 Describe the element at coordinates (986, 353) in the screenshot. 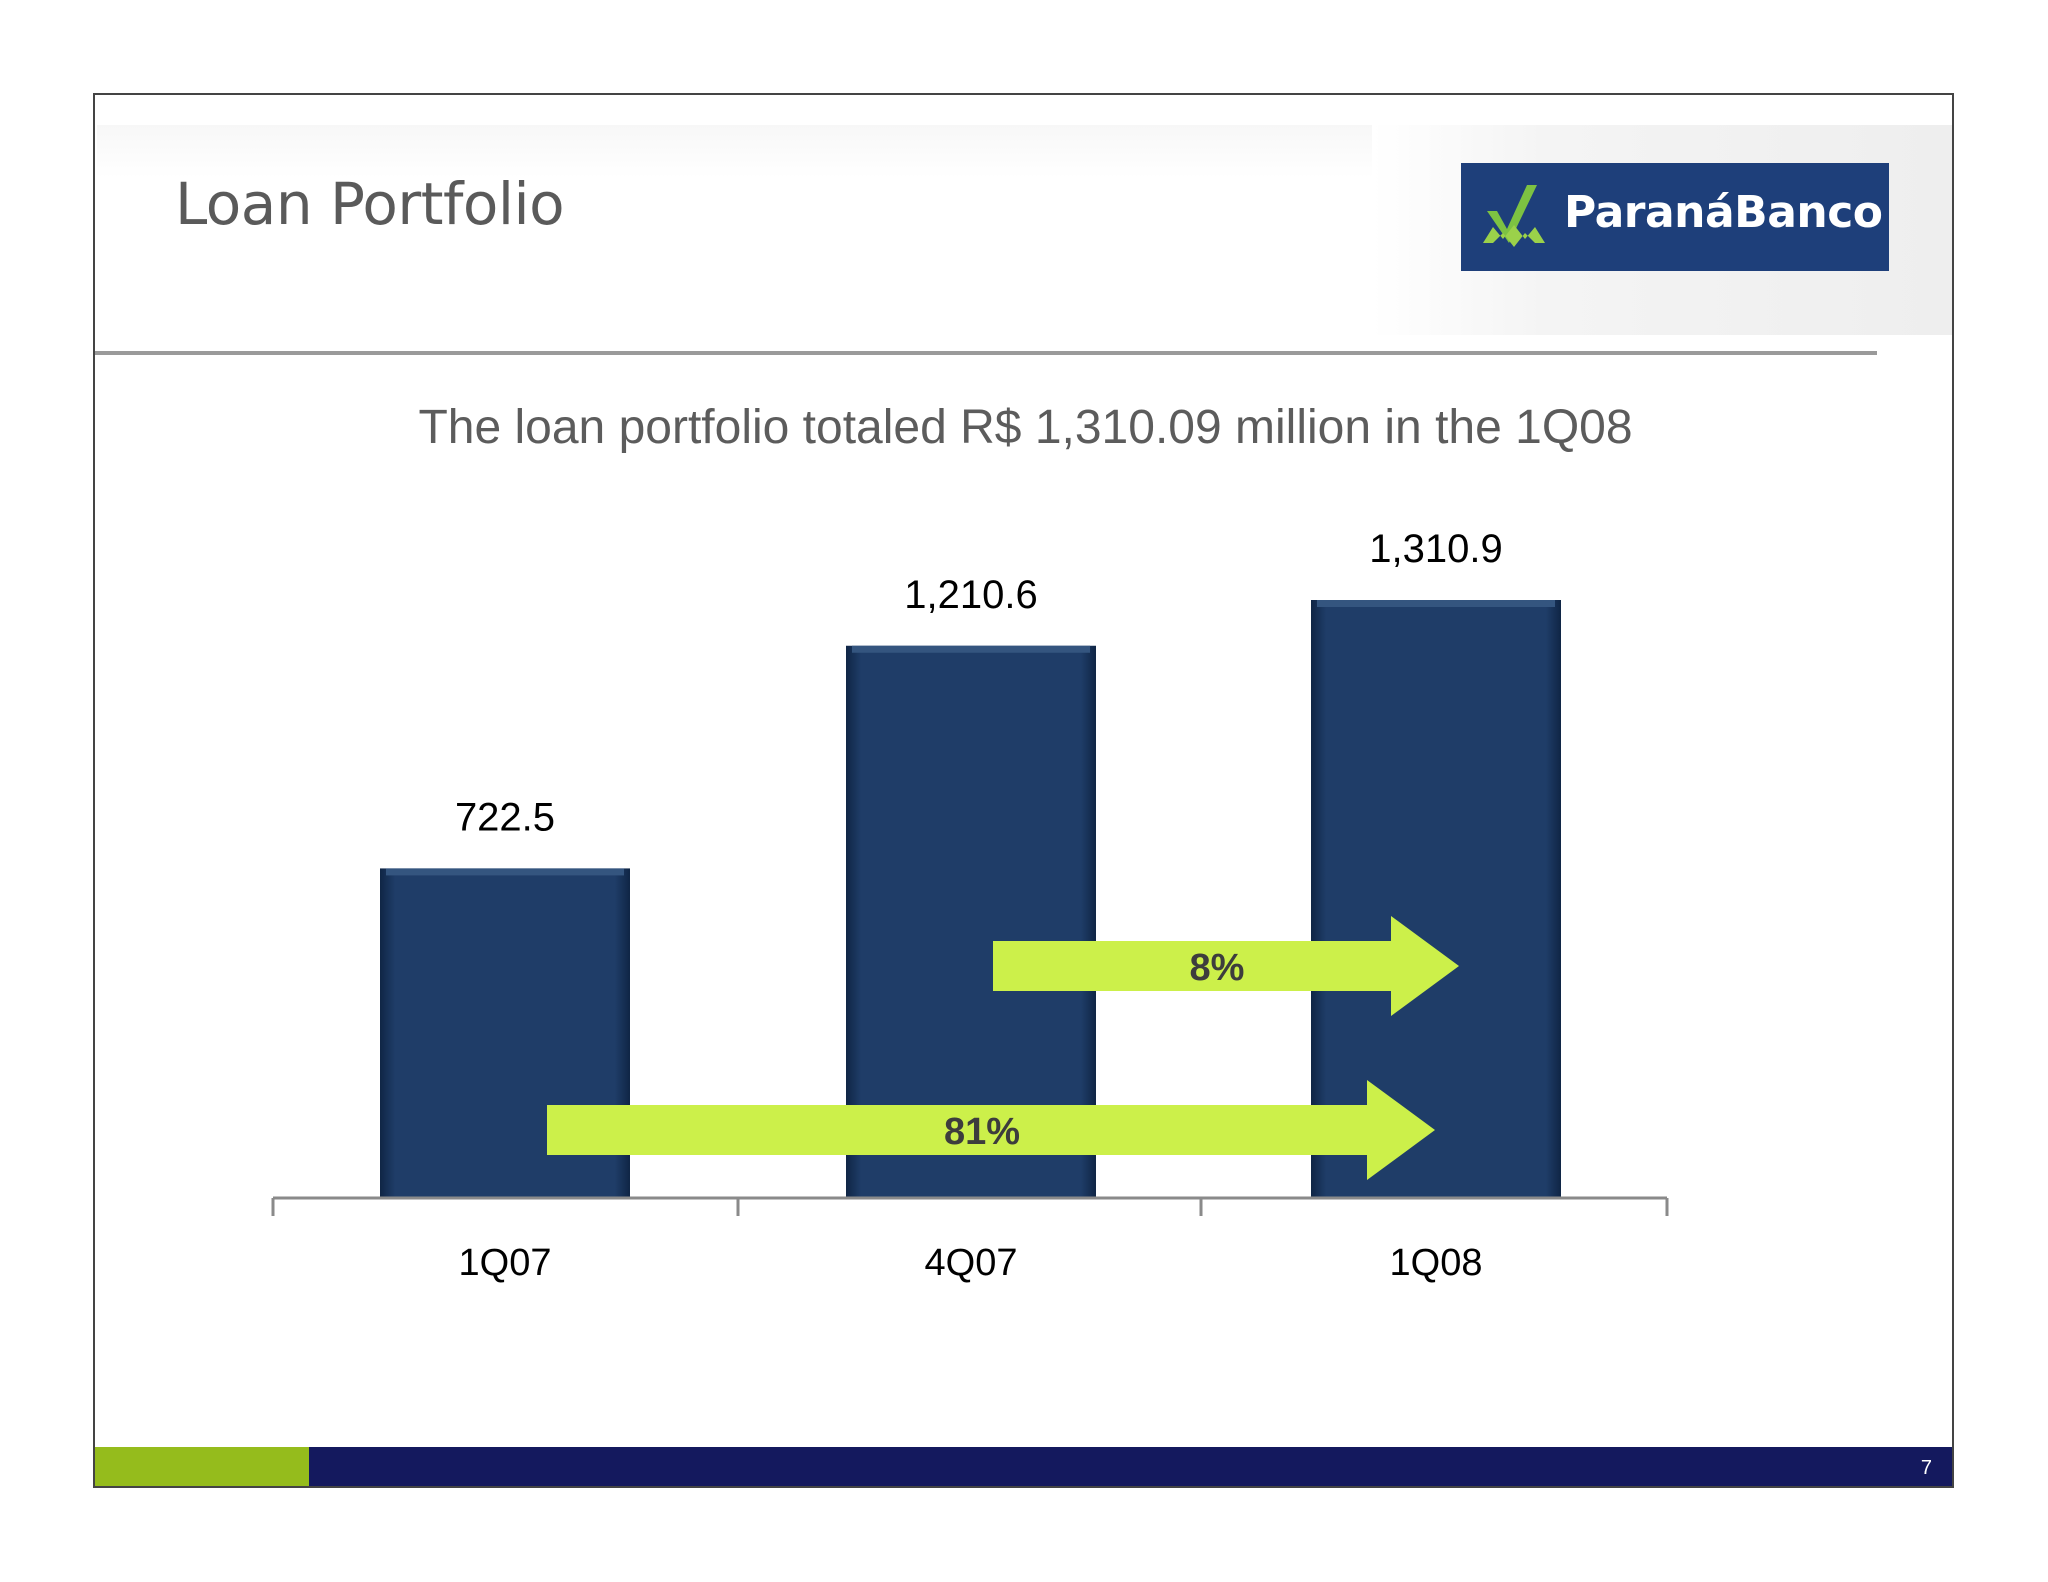

I see `header-divider` at that location.